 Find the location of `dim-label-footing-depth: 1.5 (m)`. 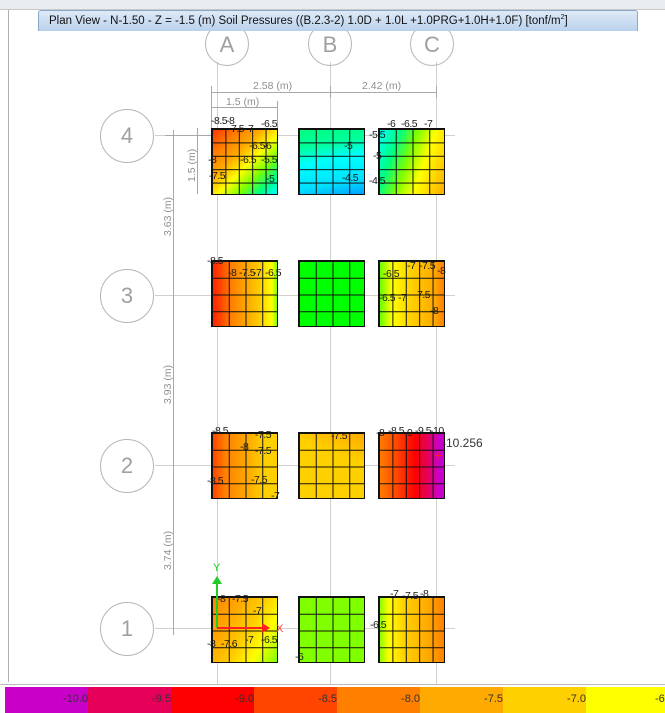

dim-label-footing-depth: 1.5 (m) is located at coordinates (192, 165).